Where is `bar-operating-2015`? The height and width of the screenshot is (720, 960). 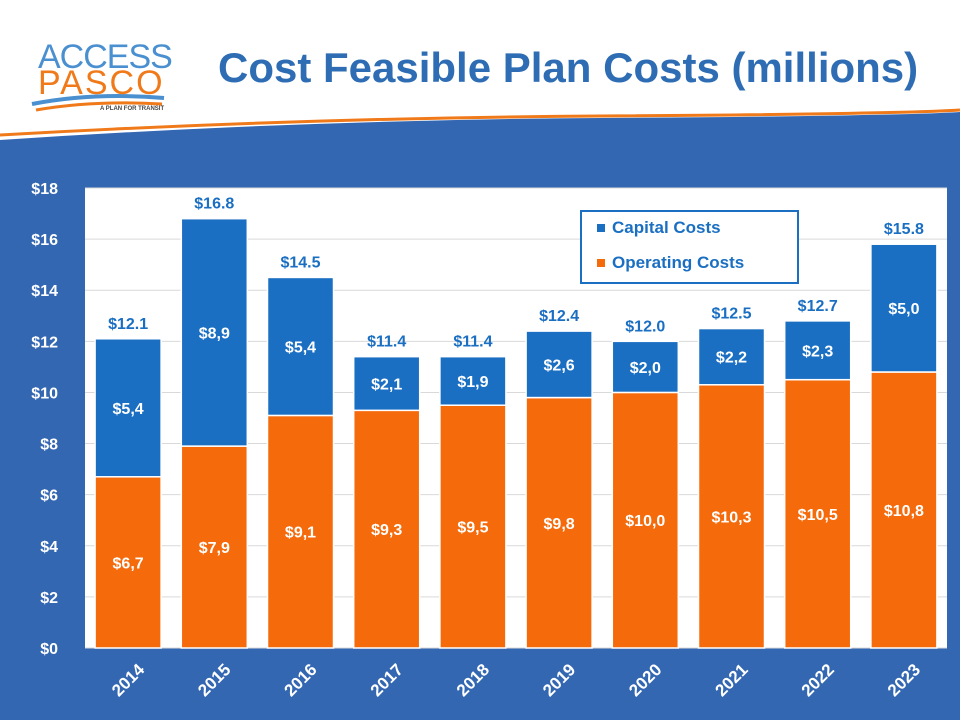
bar-operating-2015 is located at coordinates (214, 547).